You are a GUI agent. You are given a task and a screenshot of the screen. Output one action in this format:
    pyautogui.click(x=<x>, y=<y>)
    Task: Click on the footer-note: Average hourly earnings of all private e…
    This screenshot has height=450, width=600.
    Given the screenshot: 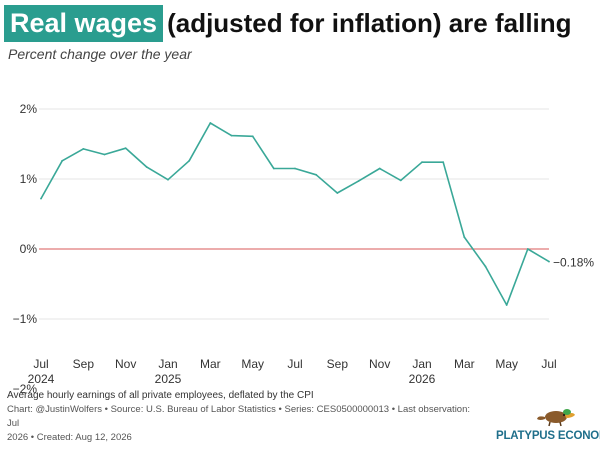 What is the action you would take?
    pyautogui.click(x=160, y=395)
    